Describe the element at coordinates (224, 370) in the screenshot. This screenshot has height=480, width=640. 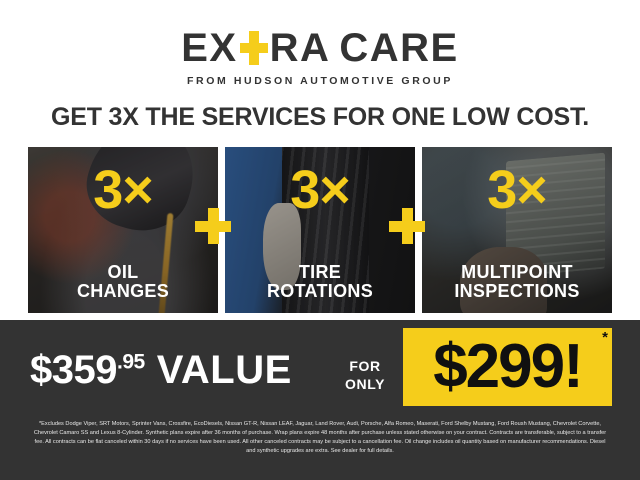
I see `value-word: VALUE` at that location.